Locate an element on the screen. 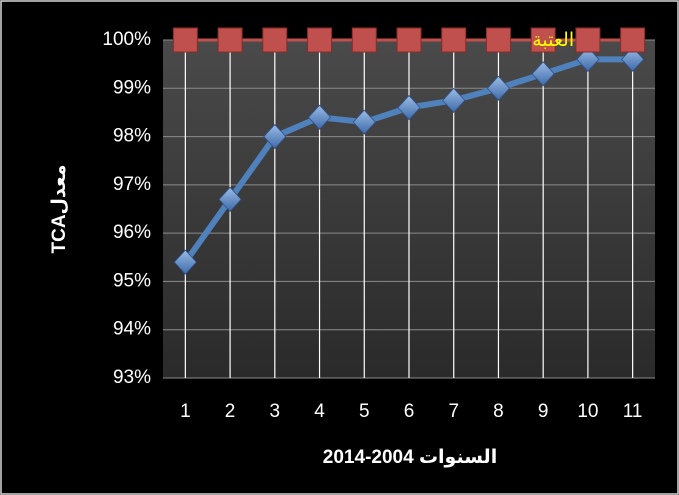  x-tick-label: 2 is located at coordinates (230, 411).